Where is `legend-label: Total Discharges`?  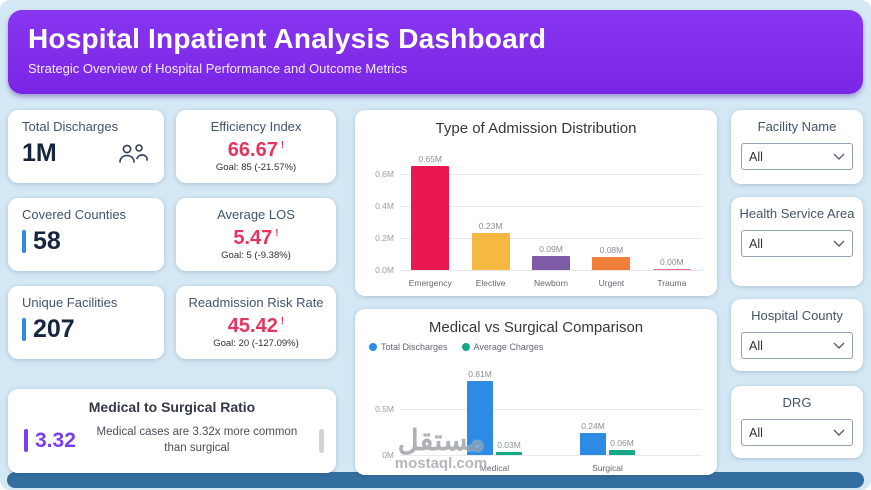 legend-label: Total Discharges is located at coordinates (414, 347).